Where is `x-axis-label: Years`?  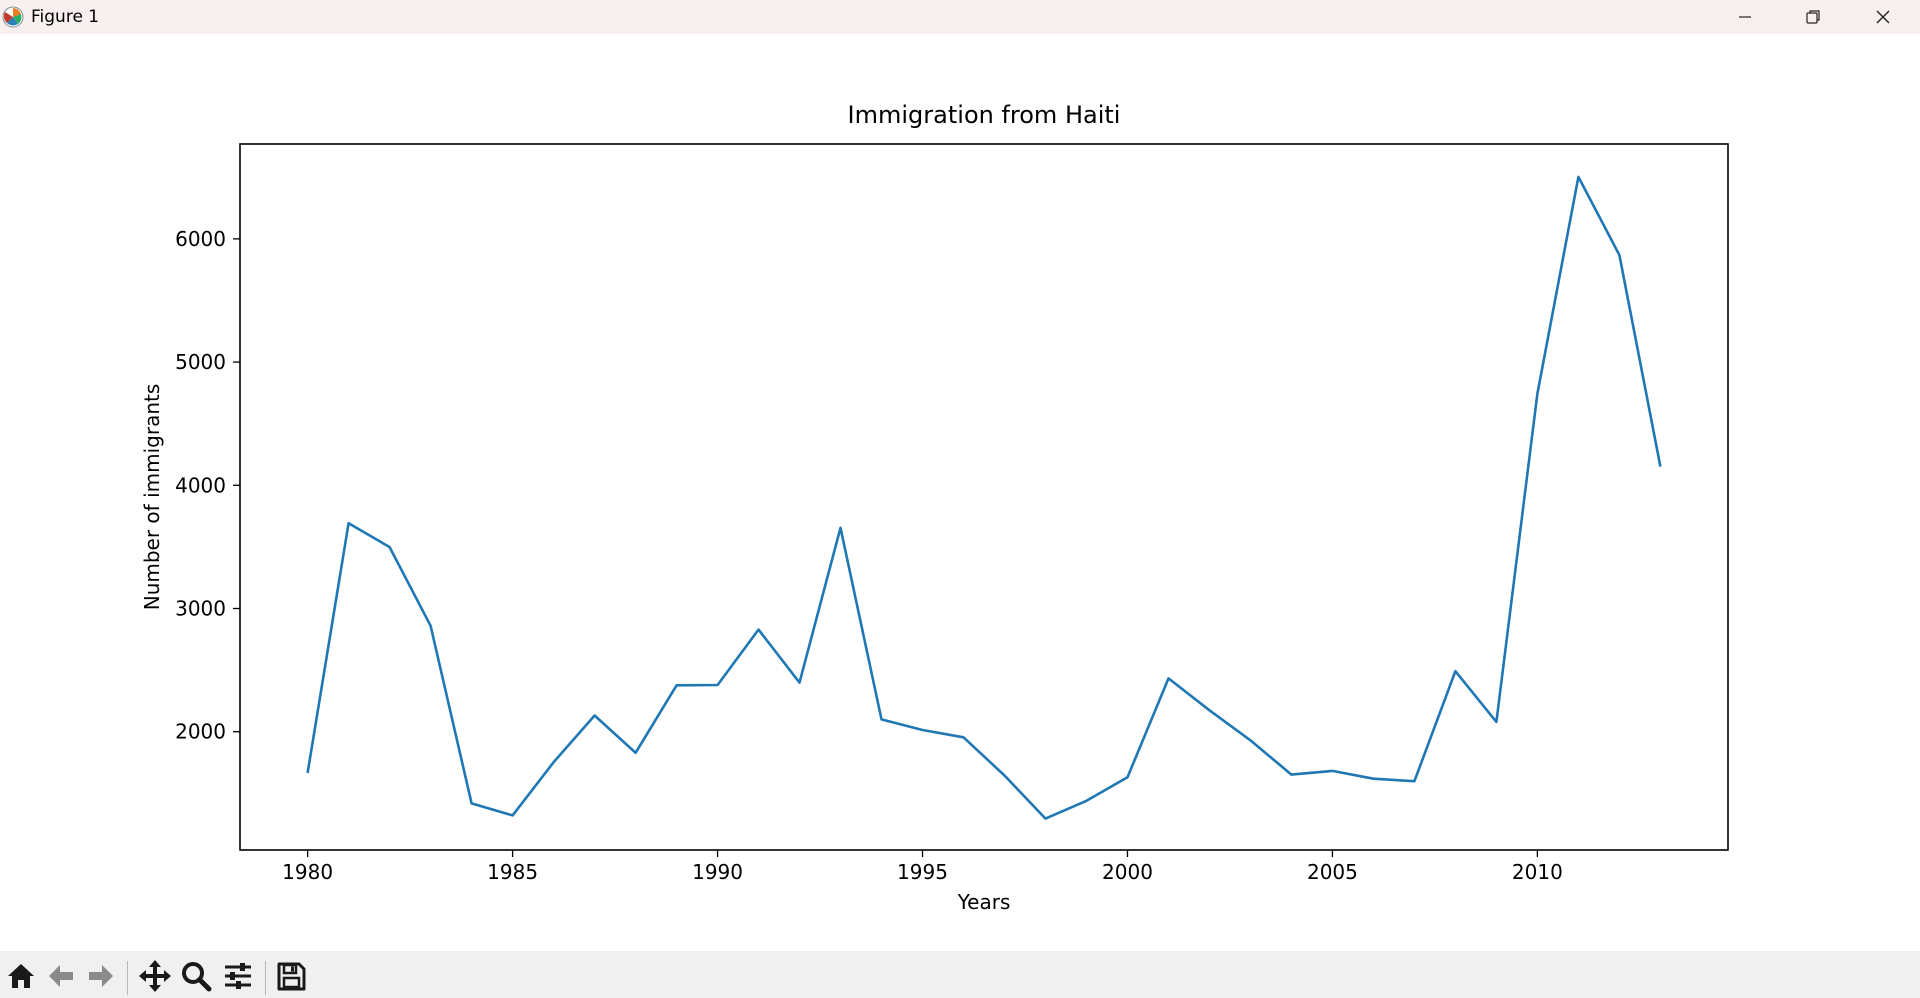
x-axis-label: Years is located at coordinates (984, 902).